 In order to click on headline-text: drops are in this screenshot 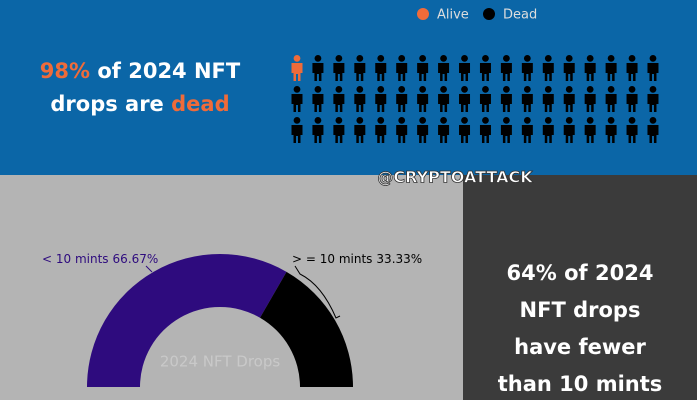, I will do `click(107, 104)`.